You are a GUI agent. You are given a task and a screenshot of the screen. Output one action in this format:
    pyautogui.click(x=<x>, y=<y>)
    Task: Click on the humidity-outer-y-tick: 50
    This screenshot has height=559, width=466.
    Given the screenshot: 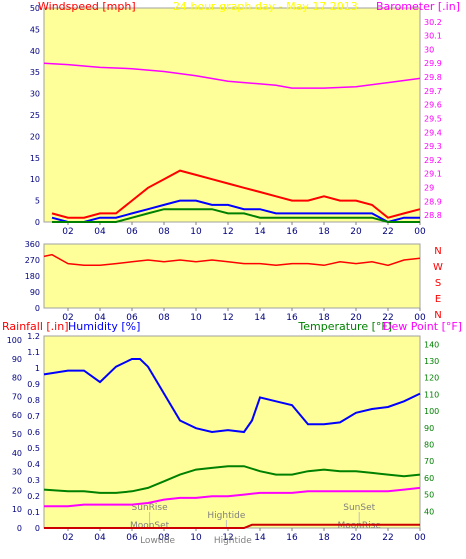 What is the action you would take?
    pyautogui.click(x=17, y=434)
    